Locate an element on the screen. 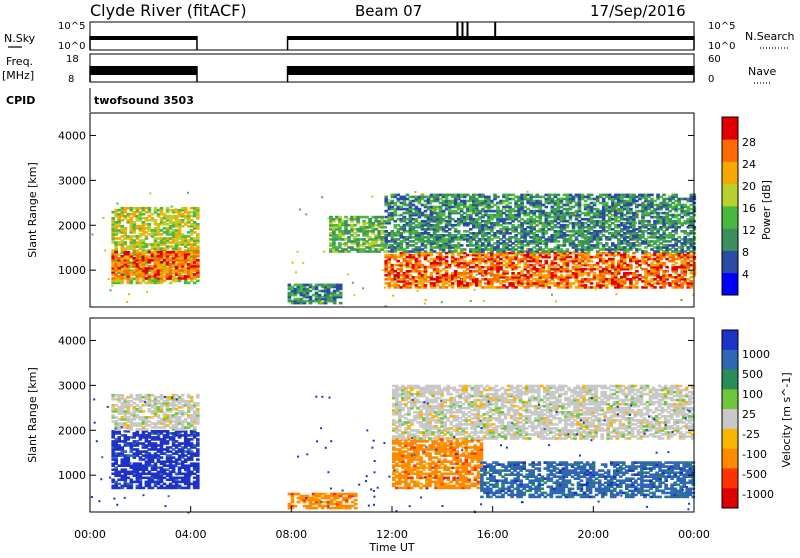 The image size is (800, 558). nsearch-label: N.Search is located at coordinates (770, 36).